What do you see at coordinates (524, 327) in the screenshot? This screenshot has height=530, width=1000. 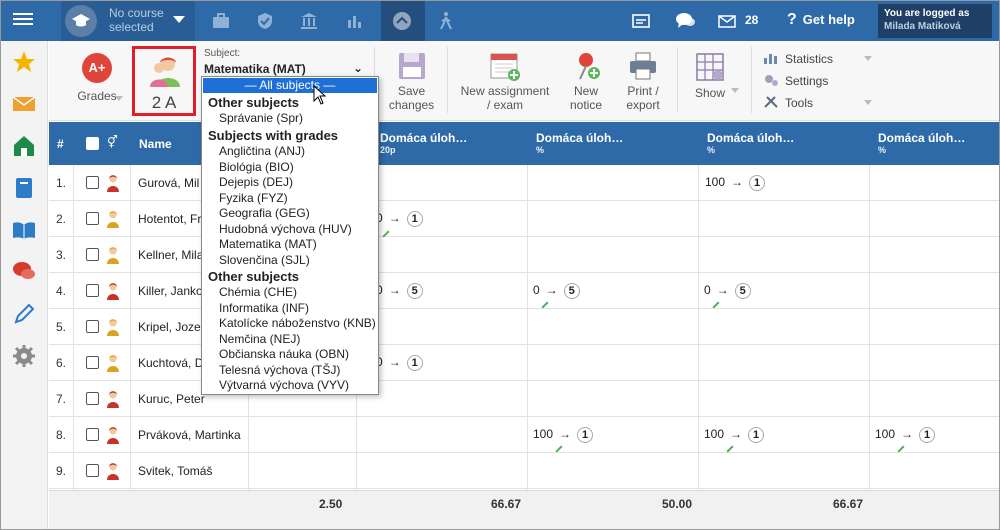 I see `table-row: 5. Kripel, Joze` at bounding box center [524, 327].